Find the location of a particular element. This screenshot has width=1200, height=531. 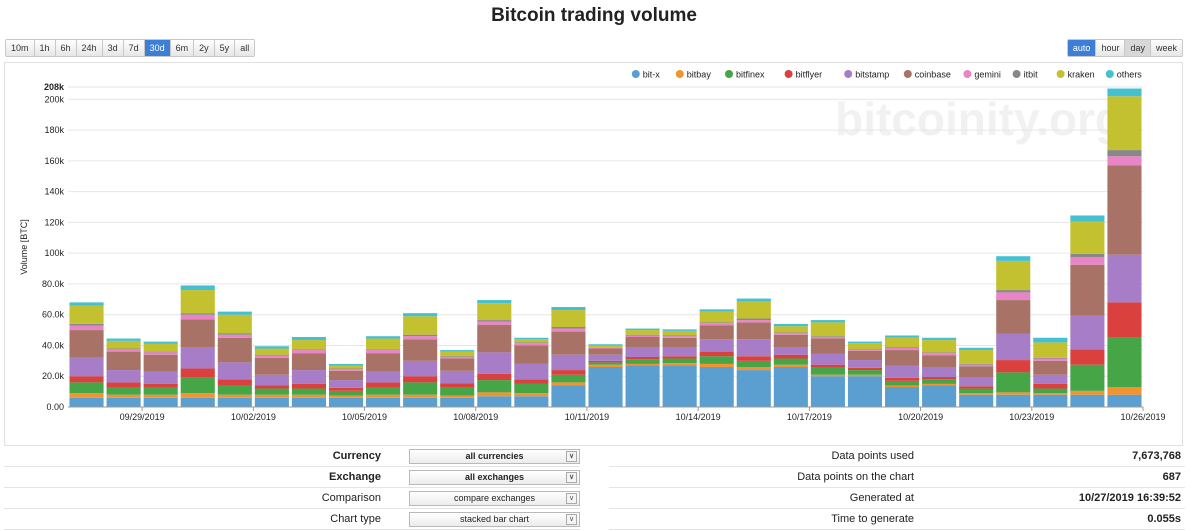

legend-label-bitbay: bitbay is located at coordinates (699, 75).